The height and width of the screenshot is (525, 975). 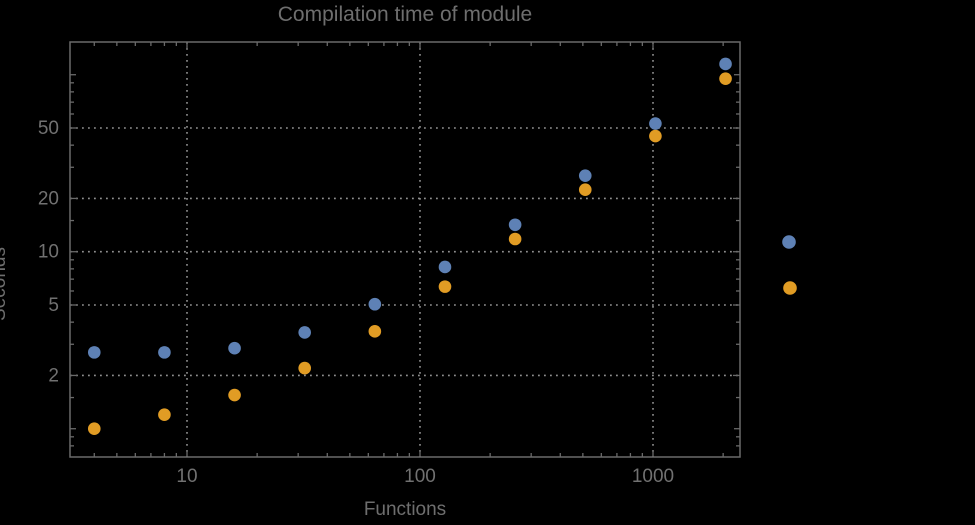 I want to click on y-tick-label: 10, so click(x=48, y=252).